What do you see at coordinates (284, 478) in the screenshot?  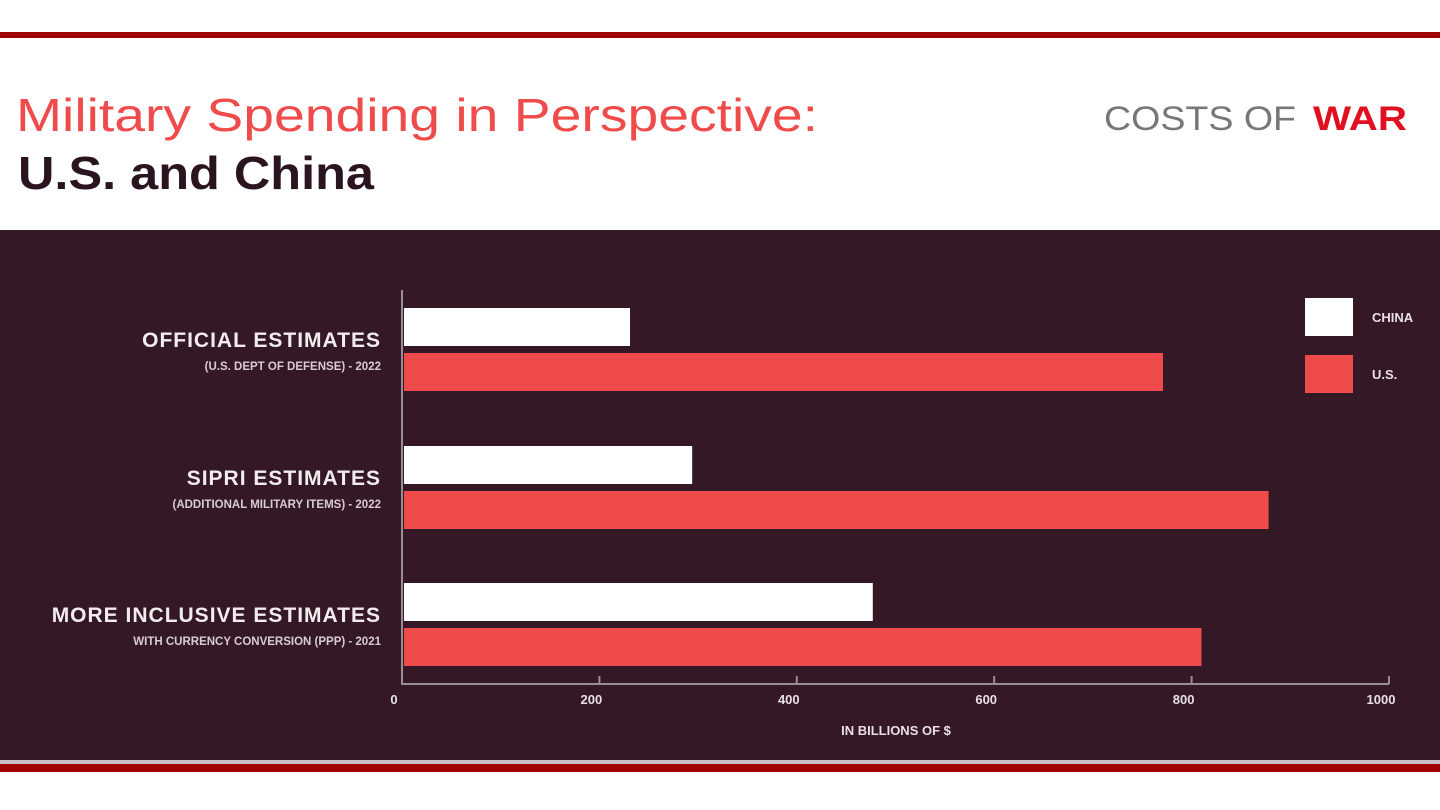 I see `category-label: SIPRI ESTIMATES` at bounding box center [284, 478].